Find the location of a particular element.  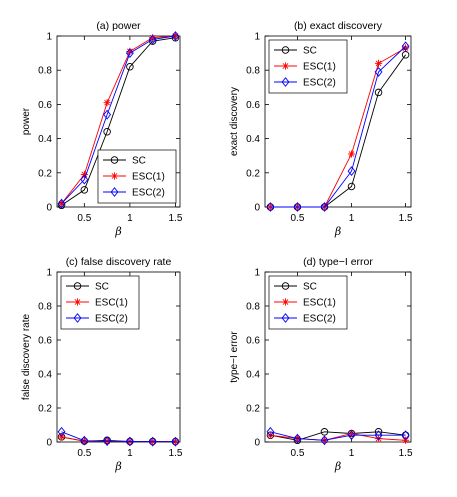

chart-title: (b) exact discovery is located at coordinates (338, 26).